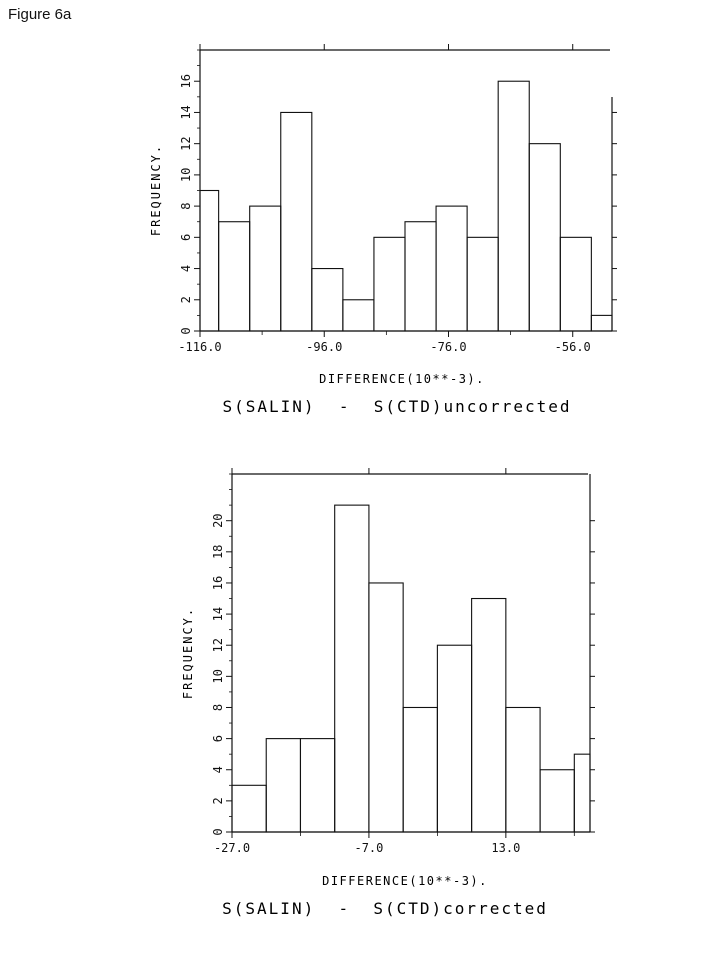 The height and width of the screenshot is (980, 711). Describe the element at coordinates (573, 347) in the screenshot. I see `x-tick-label: -56.0` at that location.